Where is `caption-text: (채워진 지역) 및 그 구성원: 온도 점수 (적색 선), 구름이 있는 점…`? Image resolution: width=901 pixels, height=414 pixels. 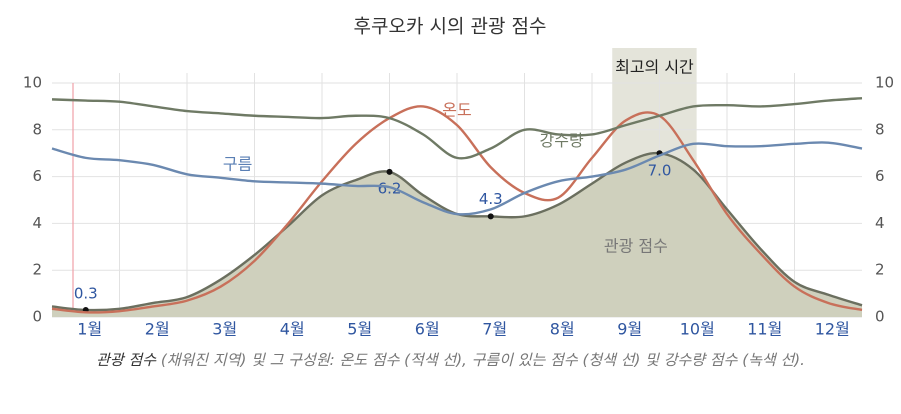
caption-text: (채워진 지역) 및 그 구성원: 온도 점수 (적색 선), 구름이 있는 점… is located at coordinates (480, 360).